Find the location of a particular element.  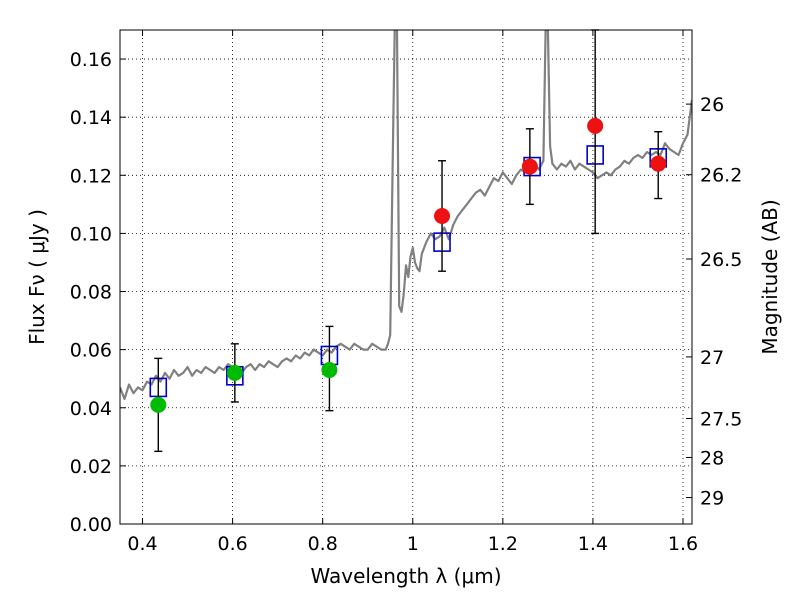

right-tick-label: 27 is located at coordinates (712, 358).